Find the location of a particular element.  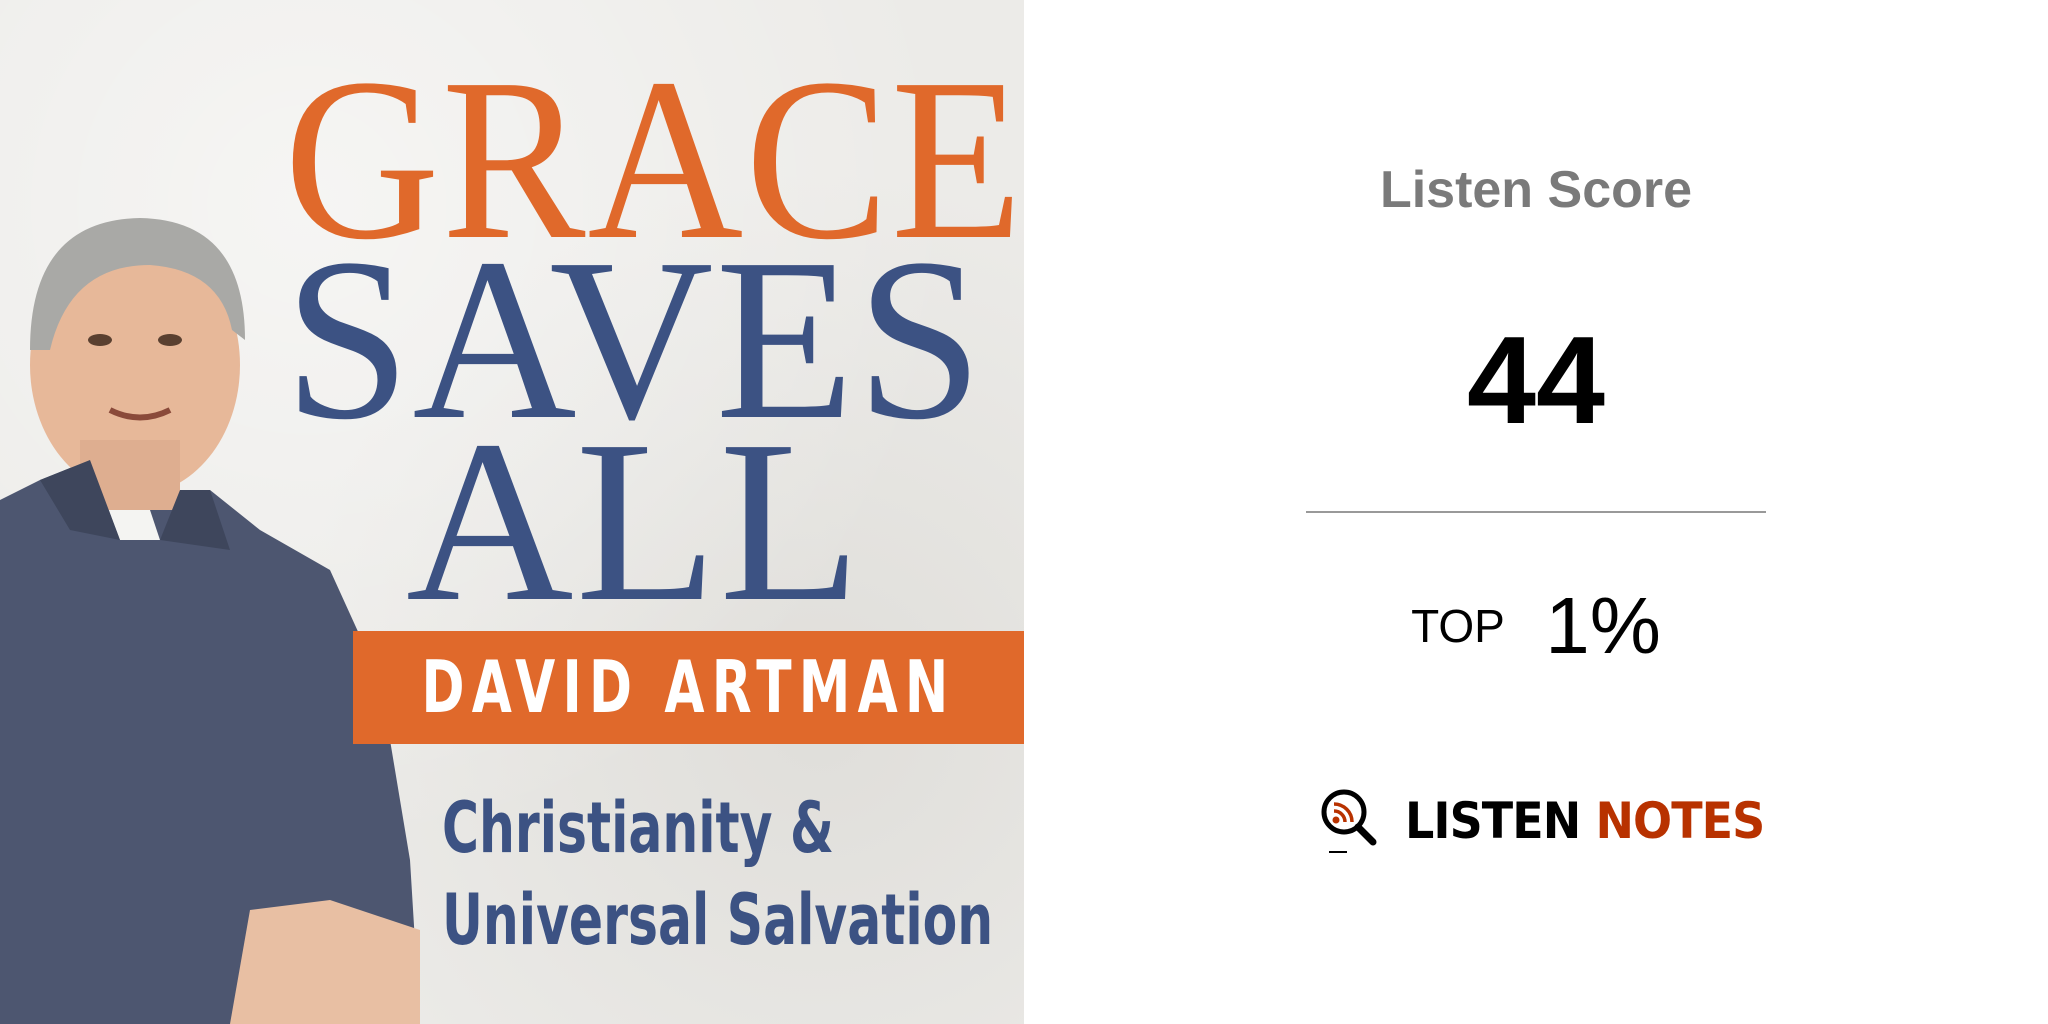

cover-subtitle-line1: Christianity & is located at coordinates (638, 828).